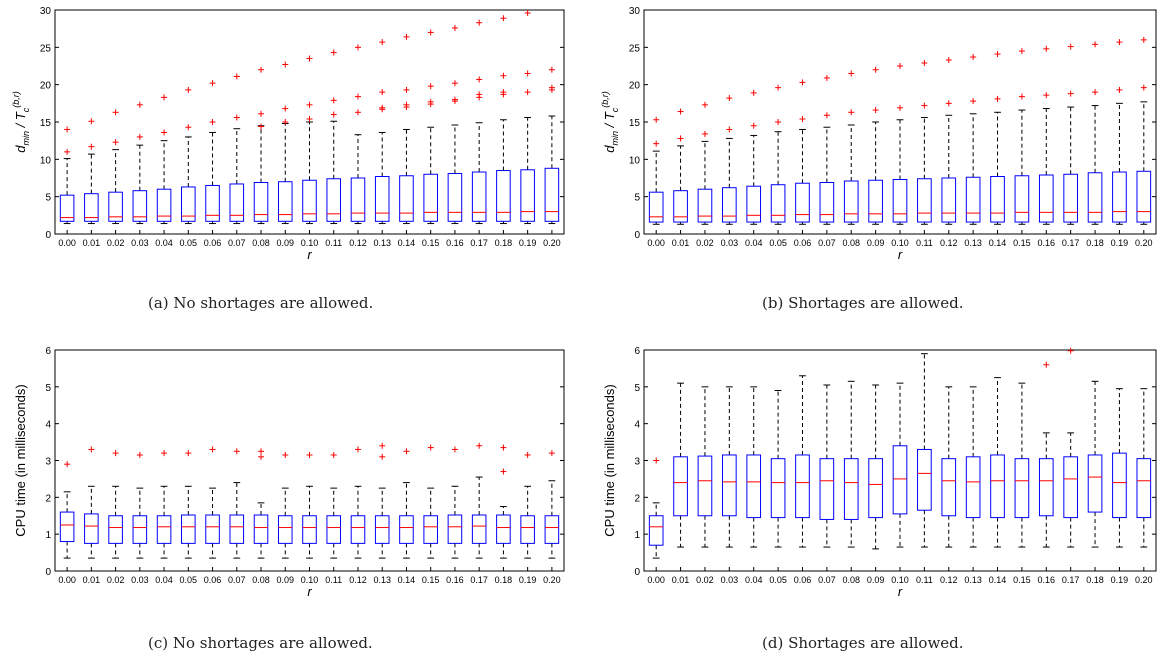  Describe the element at coordinates (237, 149) in the screenshot. I see `box-0.07` at that location.